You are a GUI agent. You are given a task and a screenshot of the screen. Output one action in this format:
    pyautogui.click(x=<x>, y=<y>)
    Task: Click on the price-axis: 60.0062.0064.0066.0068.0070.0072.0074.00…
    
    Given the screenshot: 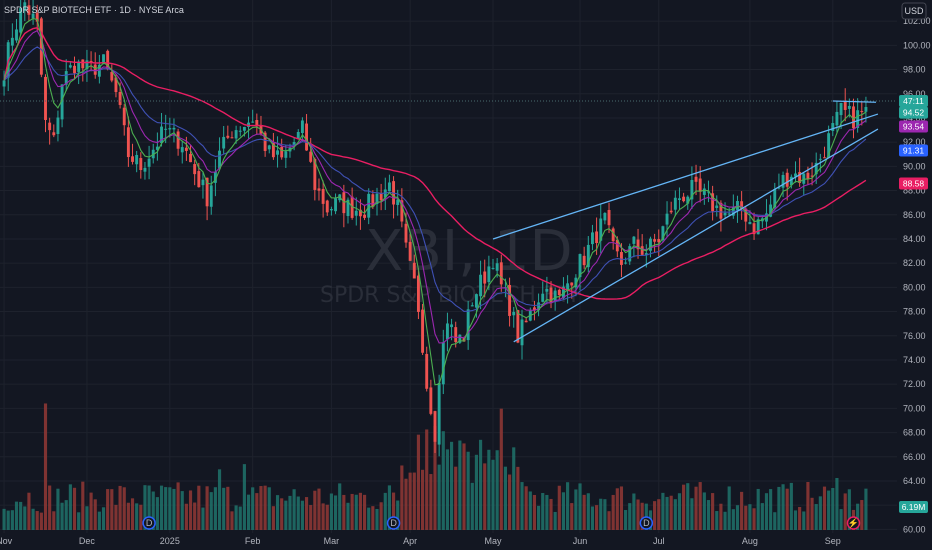 What is the action you would take?
    pyautogui.click(x=914, y=275)
    